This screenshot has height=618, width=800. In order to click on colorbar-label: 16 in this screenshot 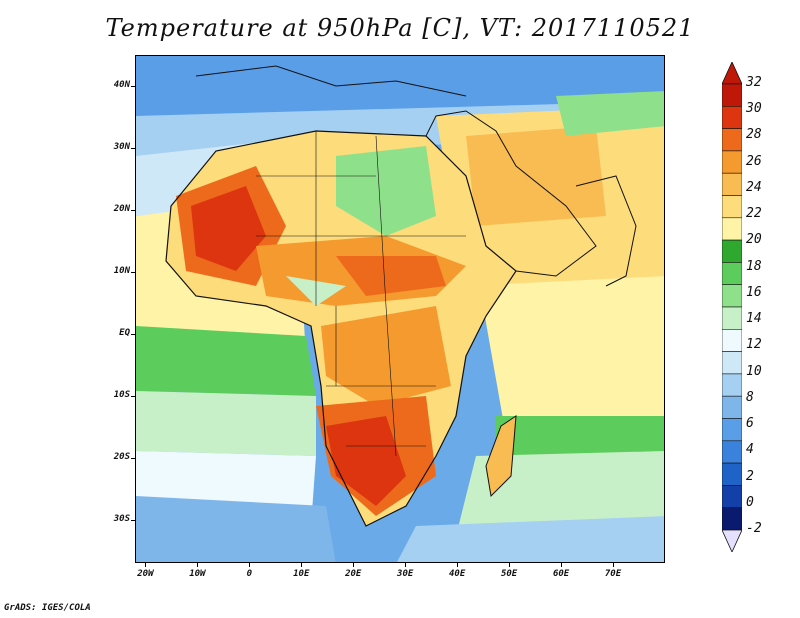, I will do `click(754, 292)`.